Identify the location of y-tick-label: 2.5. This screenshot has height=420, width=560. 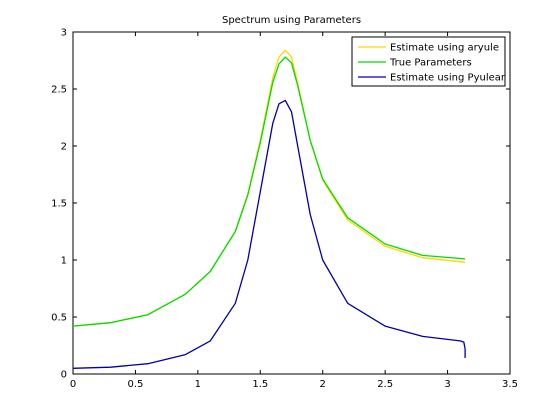
(59, 90).